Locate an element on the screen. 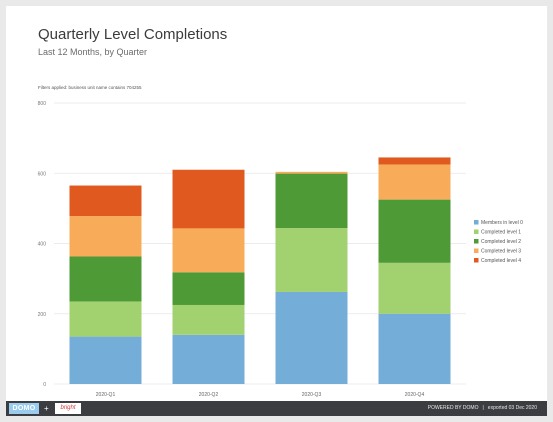 The width and height of the screenshot is (553, 422). legend-label: Completed level 1 is located at coordinates (501, 233).